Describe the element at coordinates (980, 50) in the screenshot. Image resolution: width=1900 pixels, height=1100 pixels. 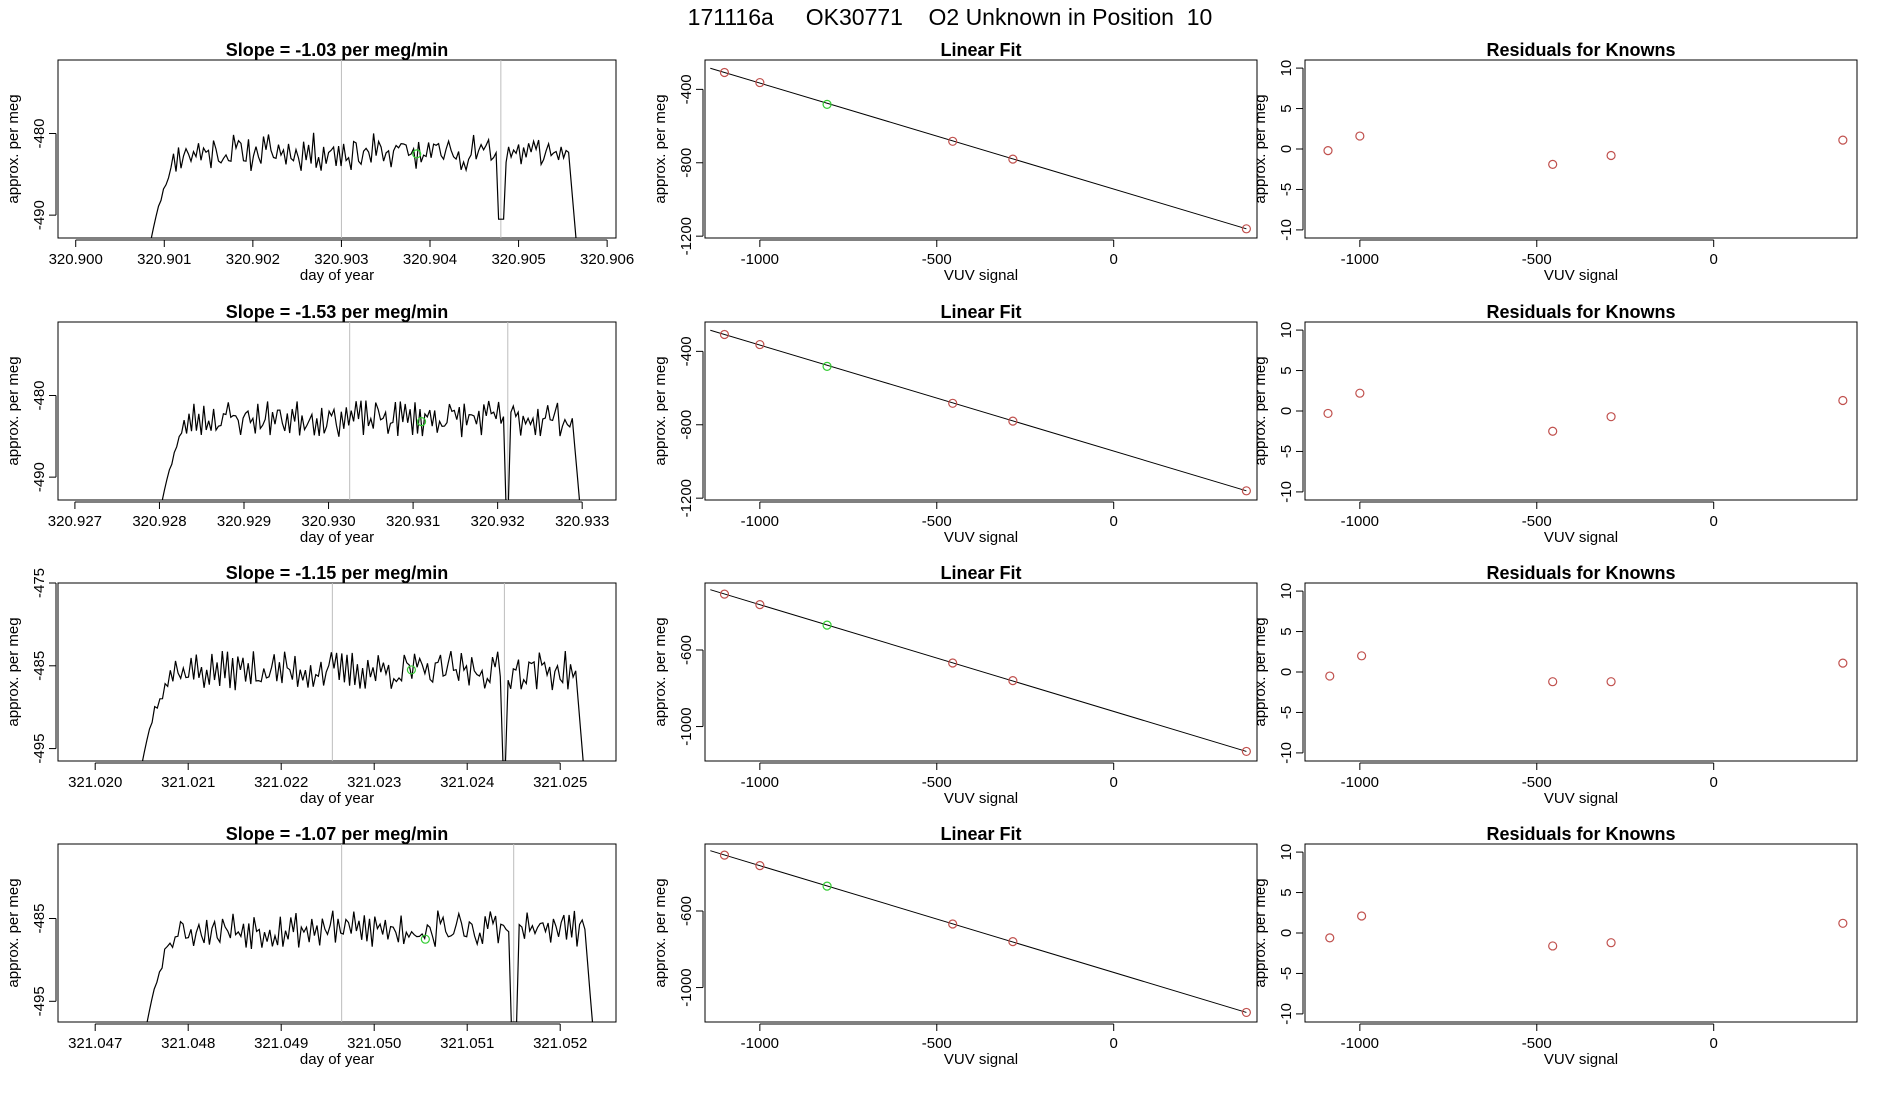
I see `panel-title: Linear Fit` at that location.